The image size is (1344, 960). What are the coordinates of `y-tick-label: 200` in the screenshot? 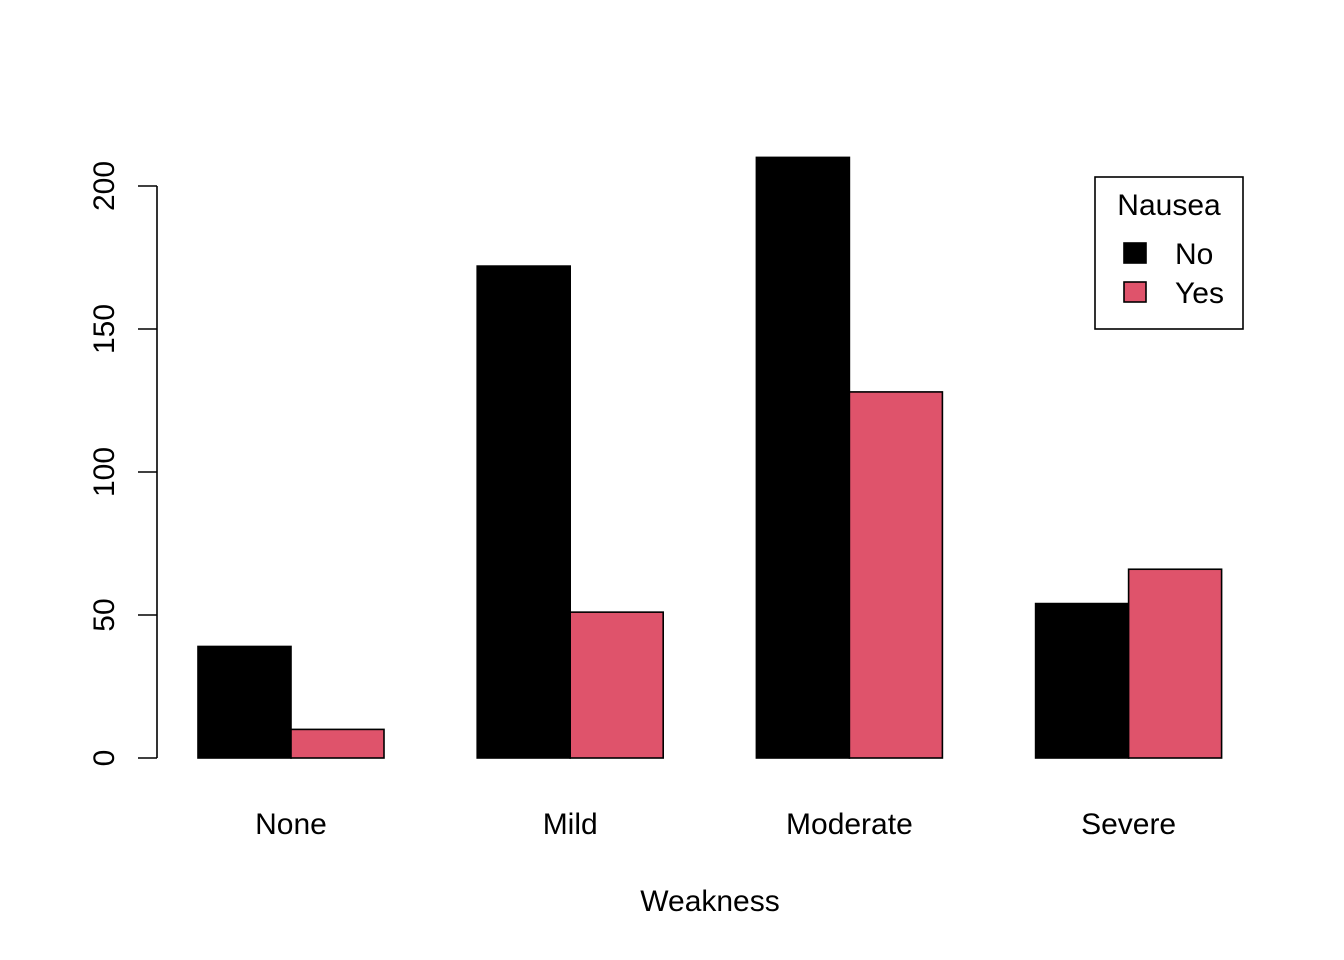 It's located at (104, 186).